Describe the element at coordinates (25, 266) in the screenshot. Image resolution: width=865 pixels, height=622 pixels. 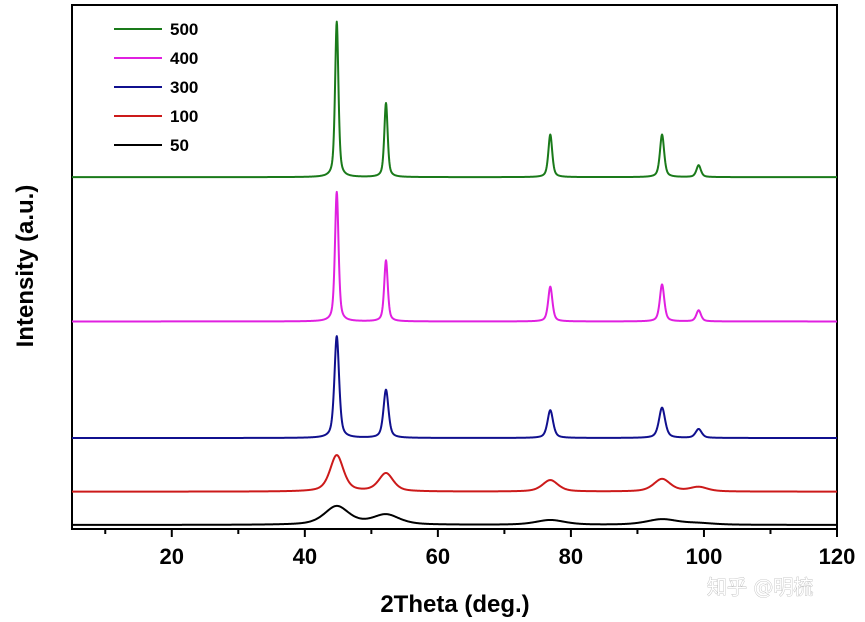
I see `y-axis-title: Intensity (a.u.)` at that location.